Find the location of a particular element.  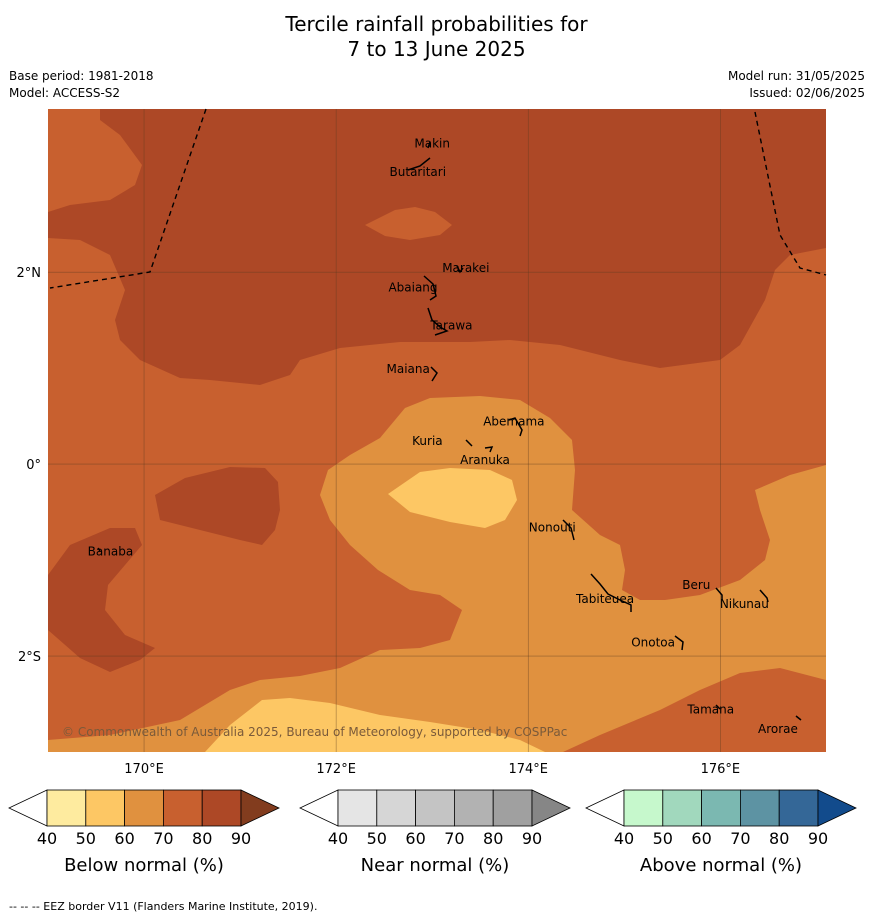

lon-tick-label: 176°E is located at coordinates (721, 769).